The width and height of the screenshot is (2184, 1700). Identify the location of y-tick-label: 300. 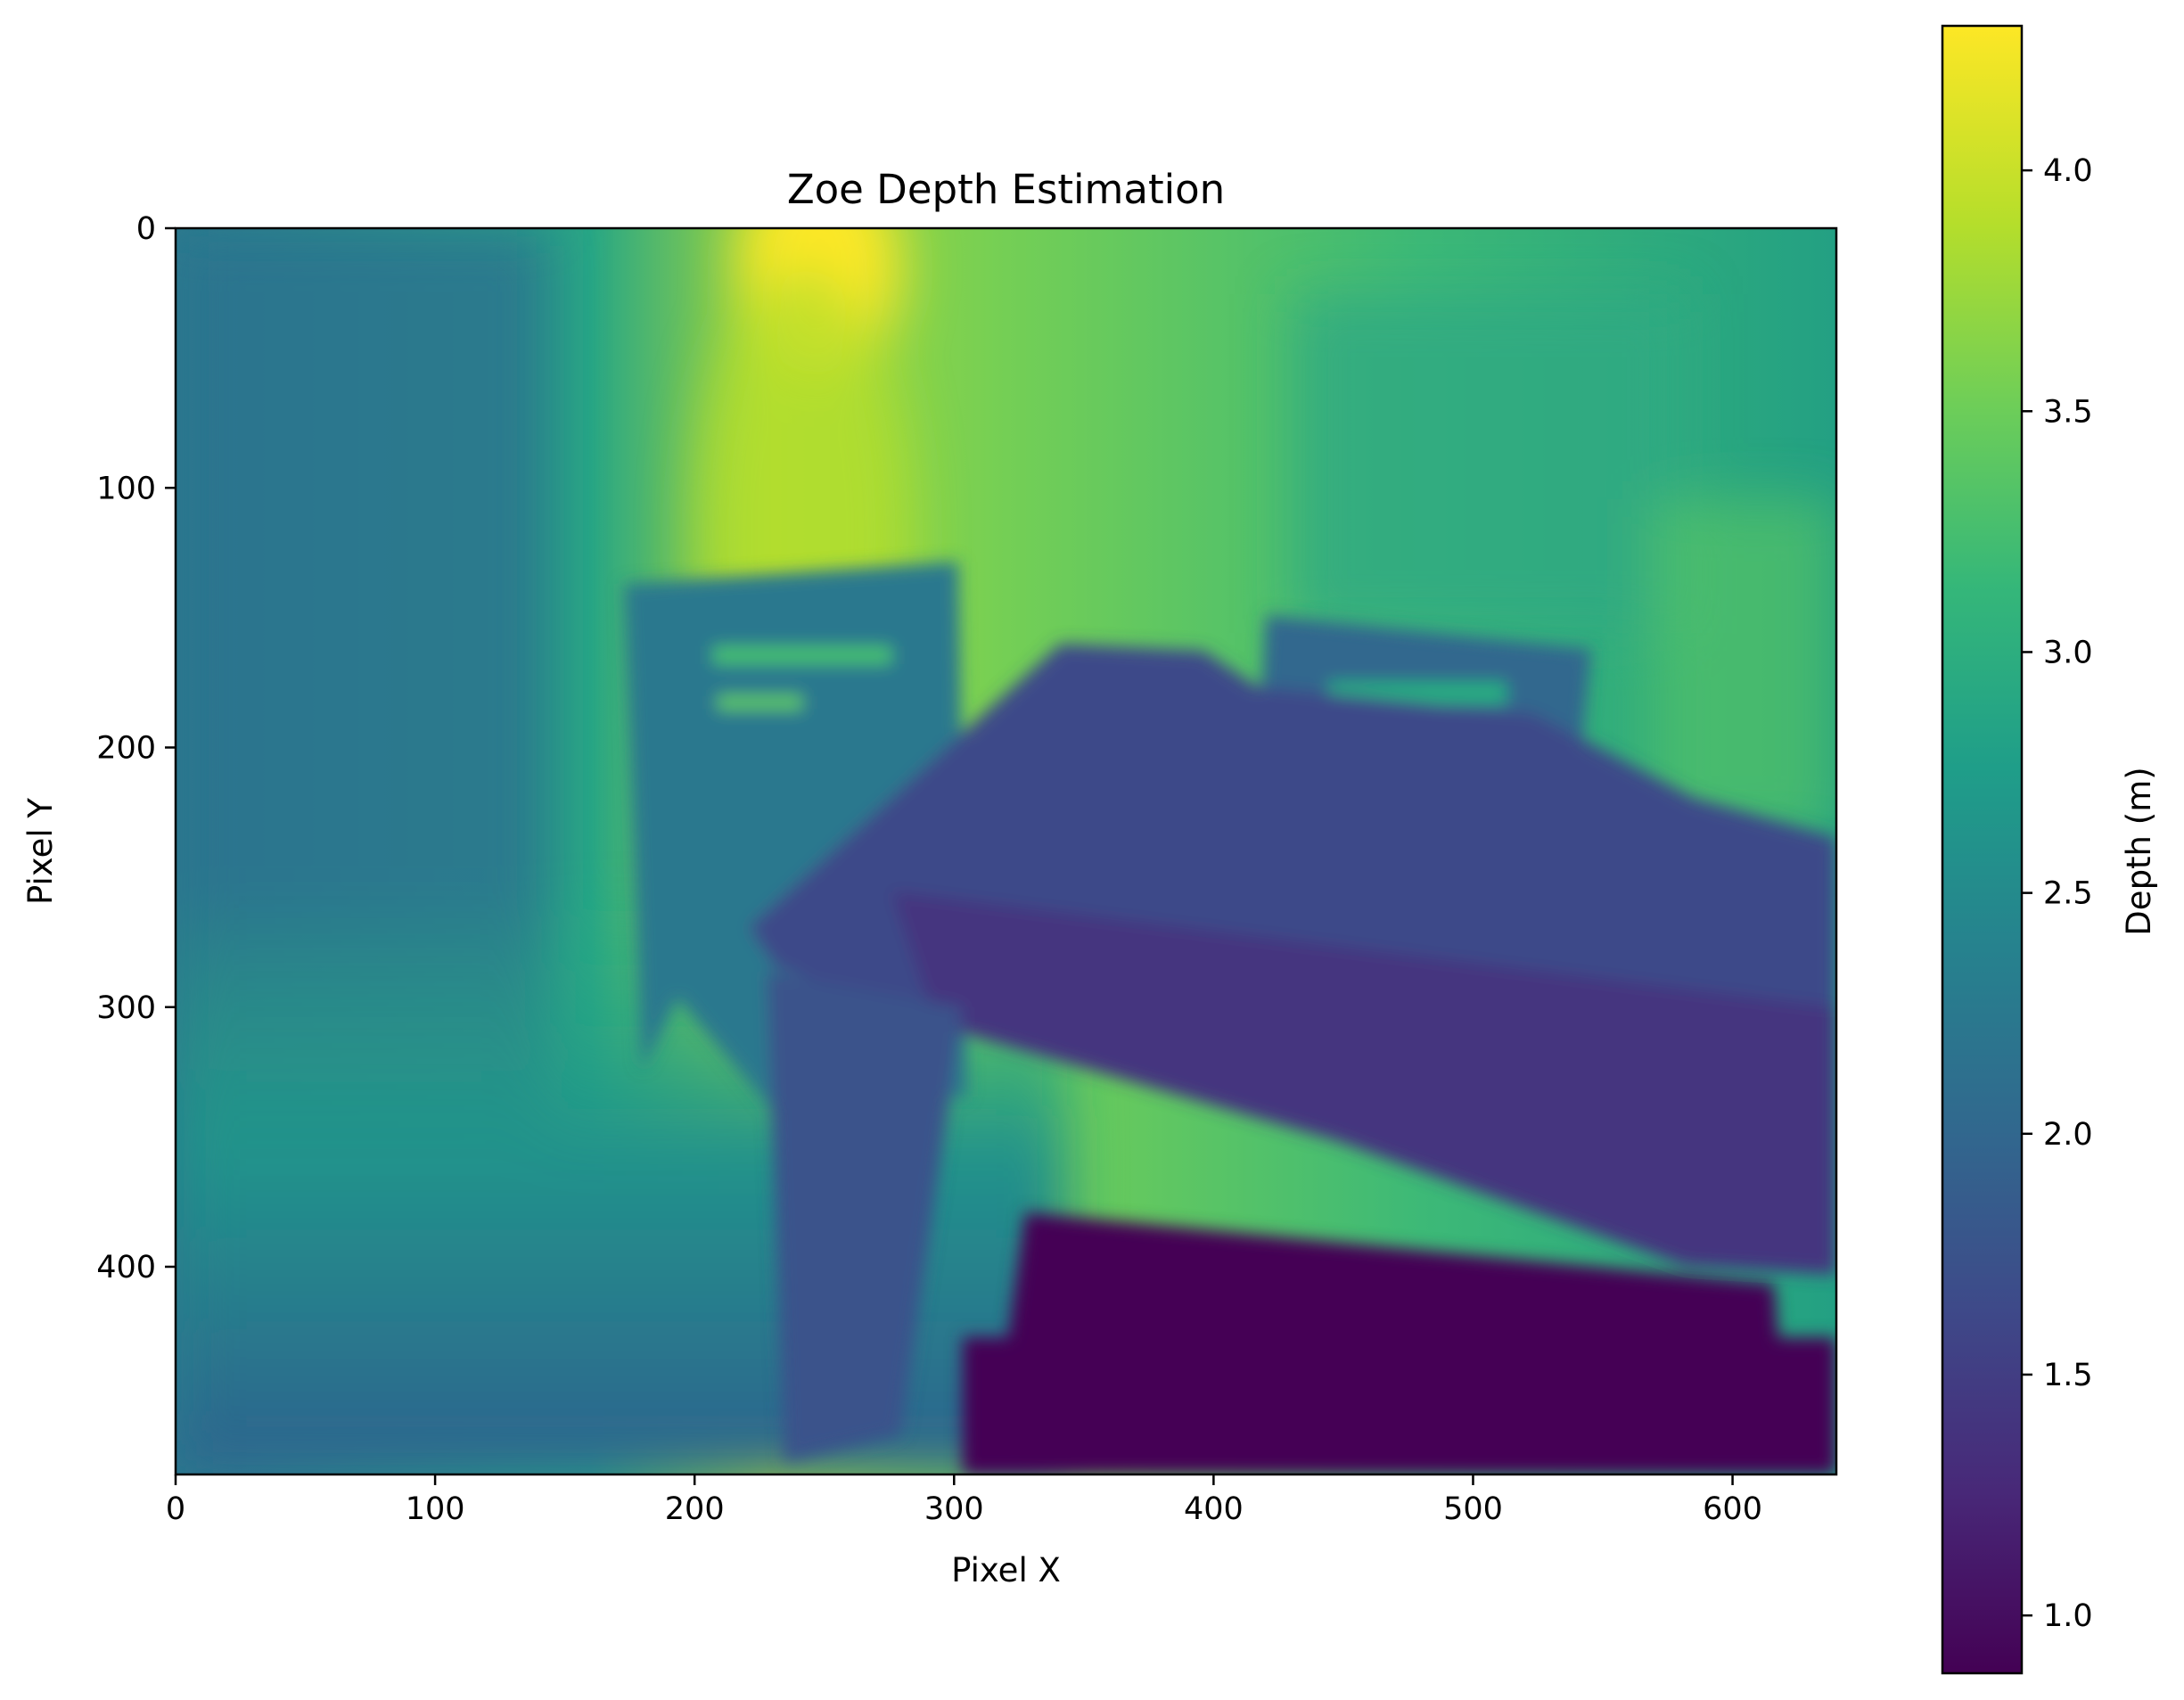
(126, 1008).